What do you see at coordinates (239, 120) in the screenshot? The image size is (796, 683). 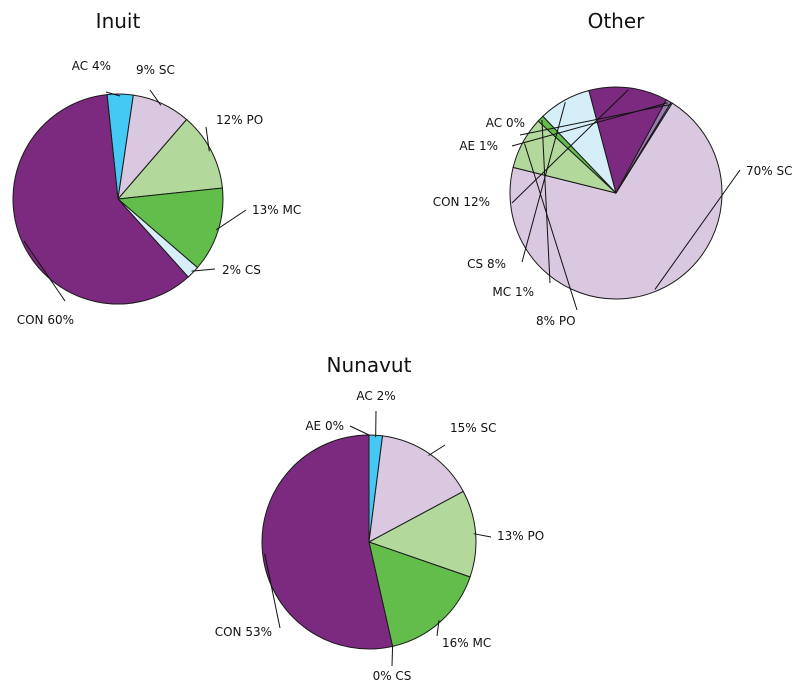 I see `slice-label: 12% PO` at bounding box center [239, 120].